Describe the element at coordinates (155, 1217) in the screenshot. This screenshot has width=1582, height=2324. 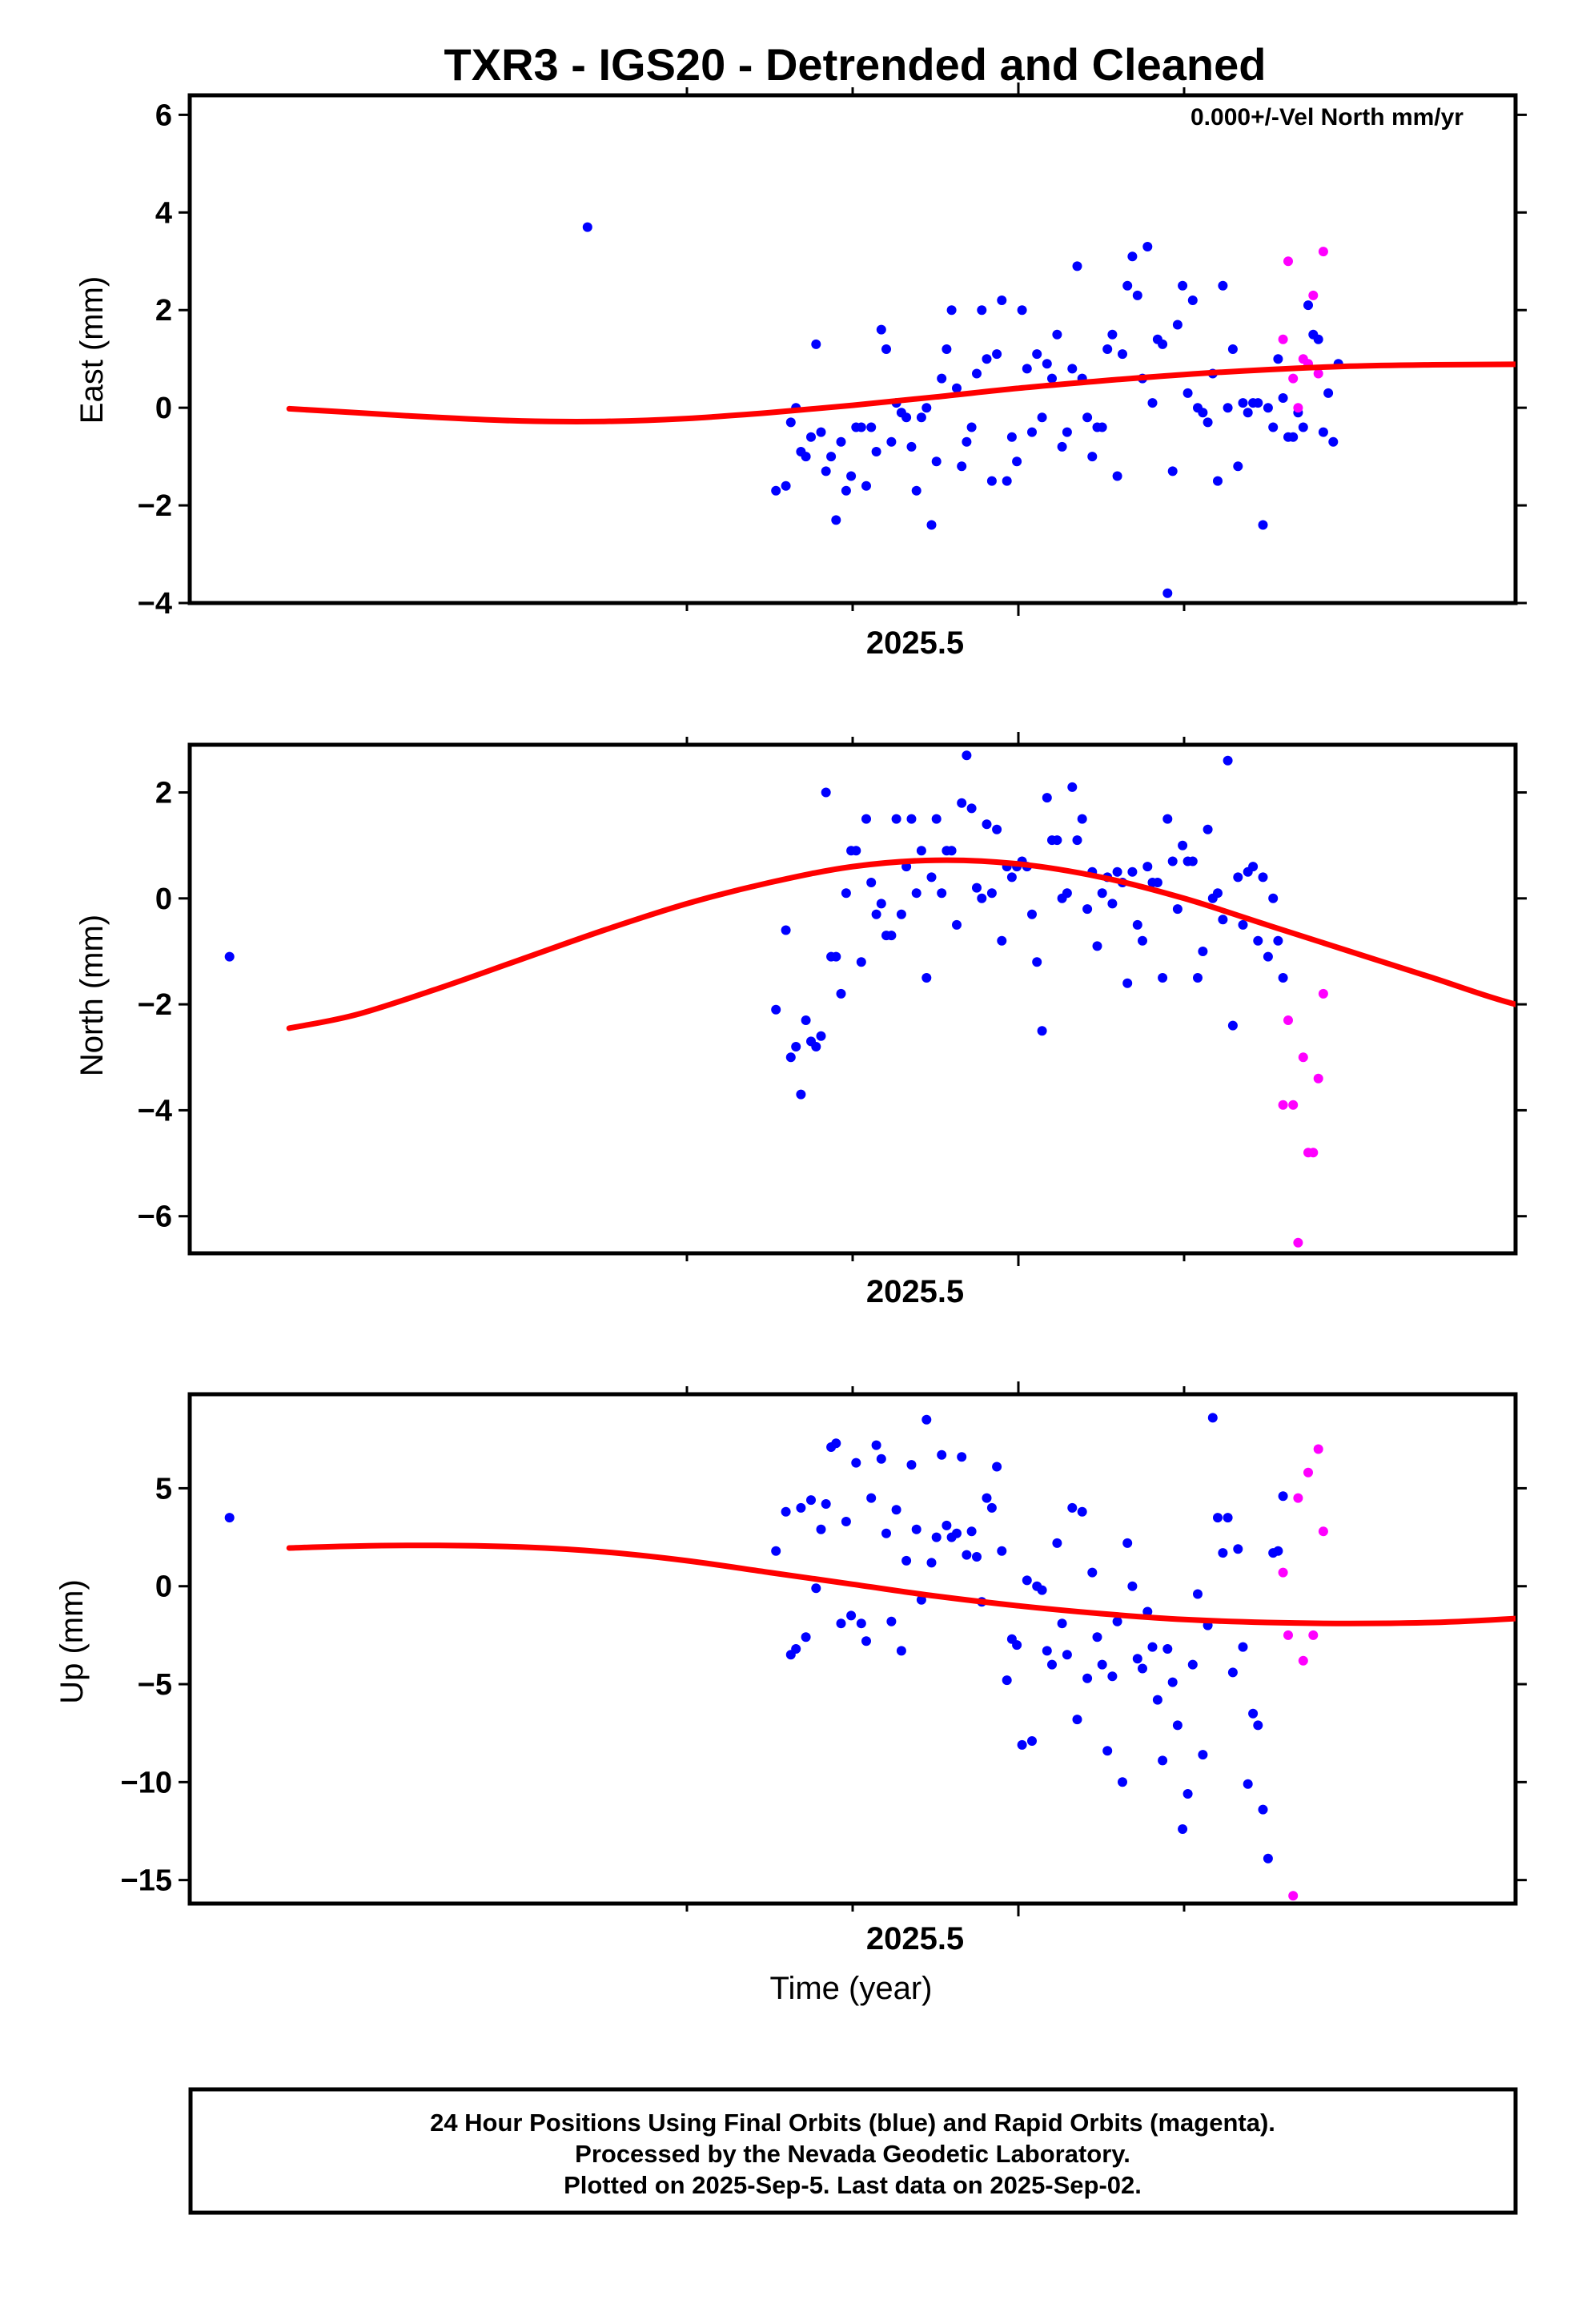
I see `north-ytick-label: −6` at that location.